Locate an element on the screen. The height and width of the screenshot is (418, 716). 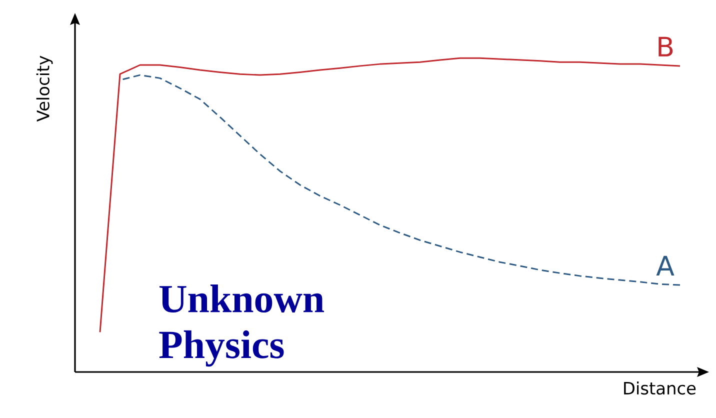
annotation: Unknown Physics is located at coordinates (241, 325).